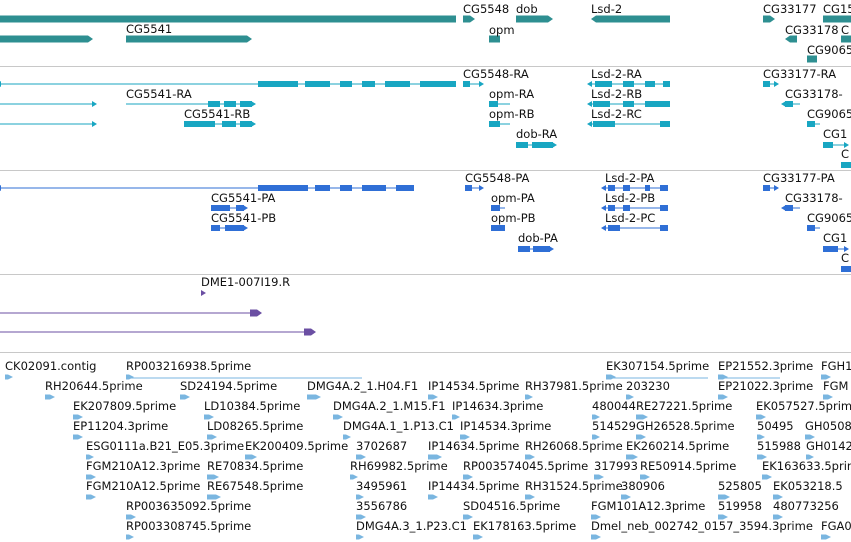 The image size is (851, 542). Describe the element at coordinates (398, 426) in the screenshot. I see `est-label: DMG4A.1_1.P13.C1` at that location.